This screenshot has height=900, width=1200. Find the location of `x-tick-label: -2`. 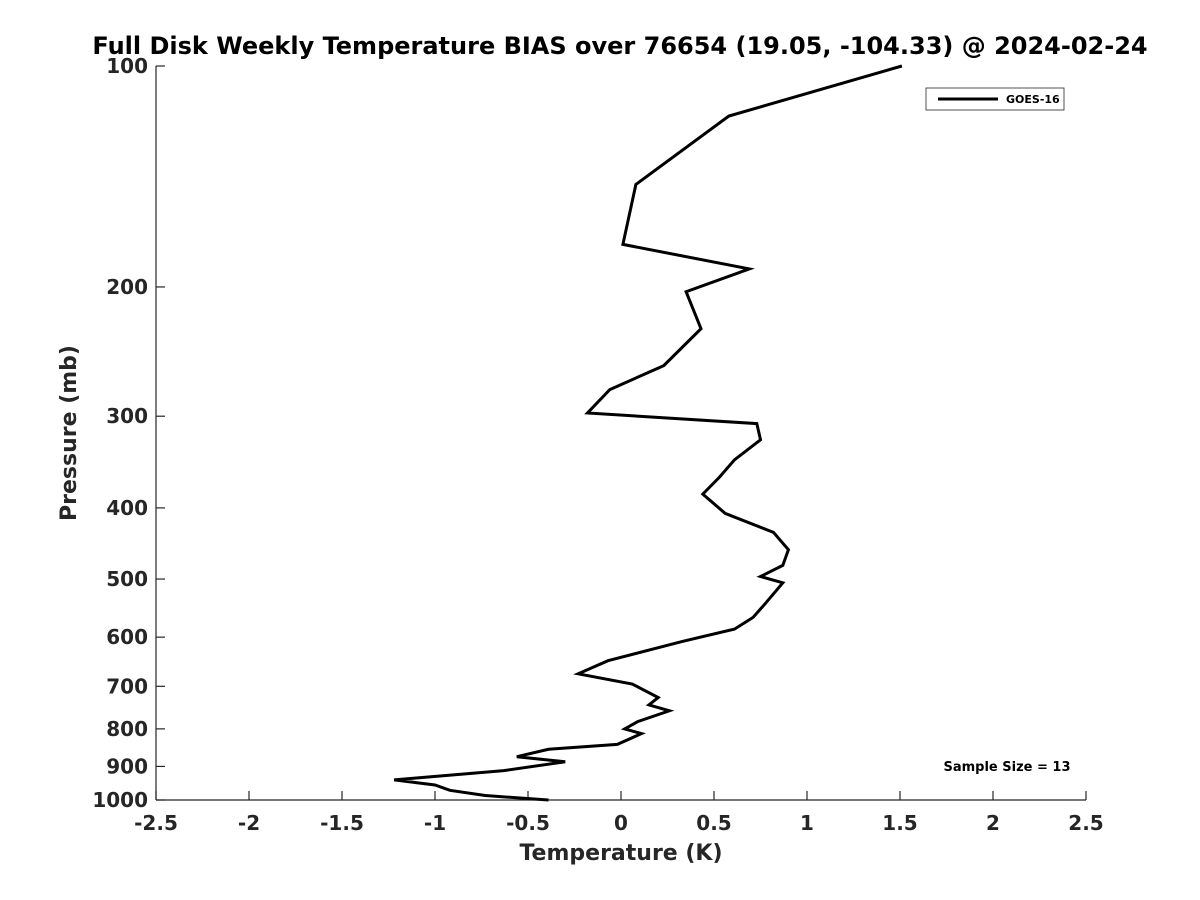

x-tick-label: -2 is located at coordinates (249, 823).